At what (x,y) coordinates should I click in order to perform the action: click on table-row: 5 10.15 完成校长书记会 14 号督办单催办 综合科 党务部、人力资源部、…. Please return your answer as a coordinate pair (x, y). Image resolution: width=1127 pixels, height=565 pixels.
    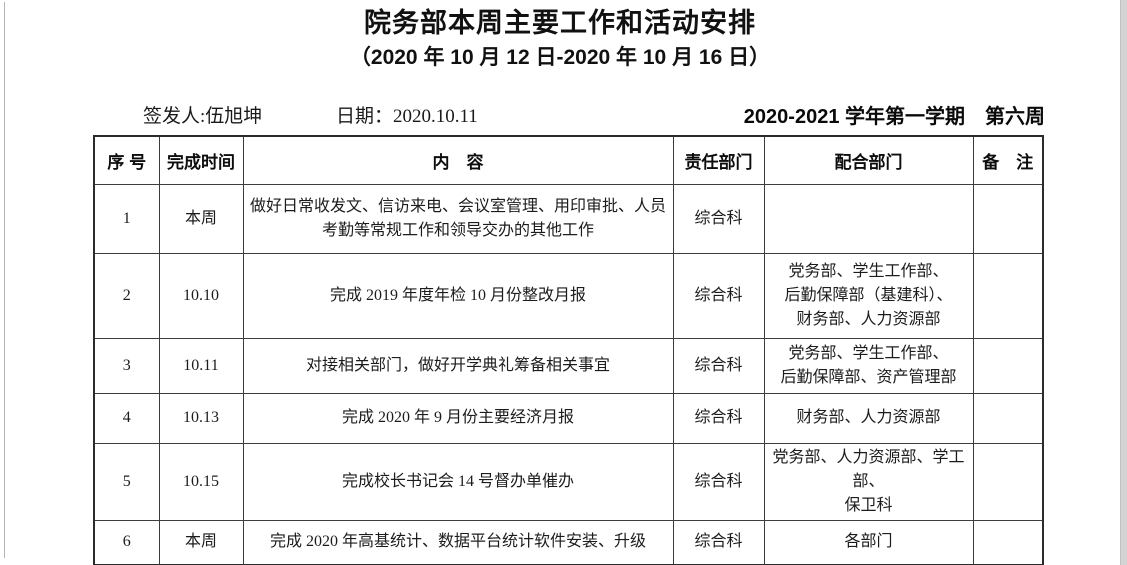
    Looking at the image, I should click on (568, 481).